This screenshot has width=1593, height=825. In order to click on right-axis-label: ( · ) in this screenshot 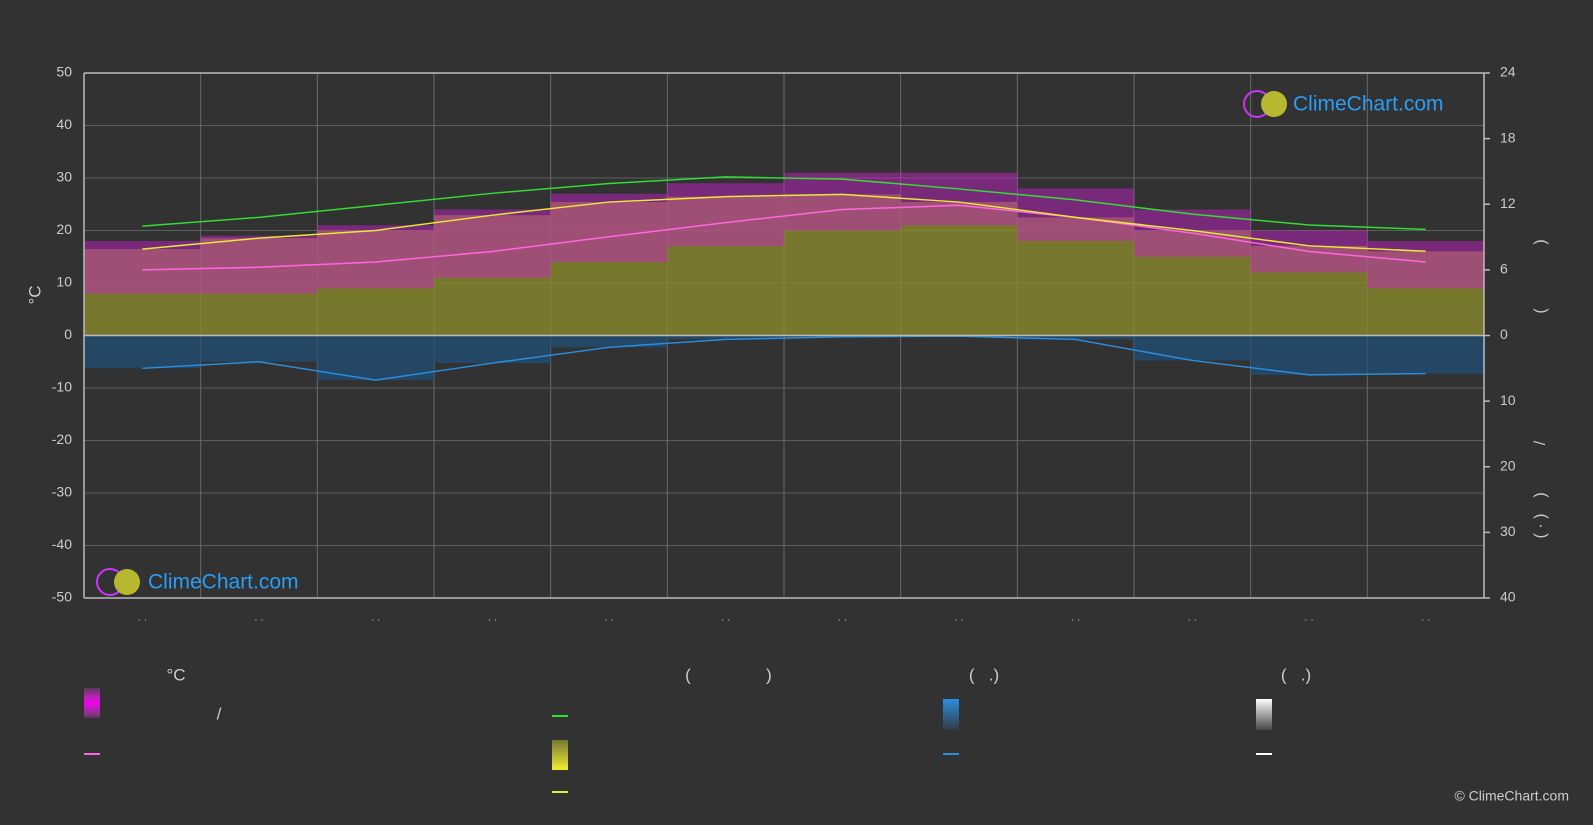, I will do `click(1540, 526)`.